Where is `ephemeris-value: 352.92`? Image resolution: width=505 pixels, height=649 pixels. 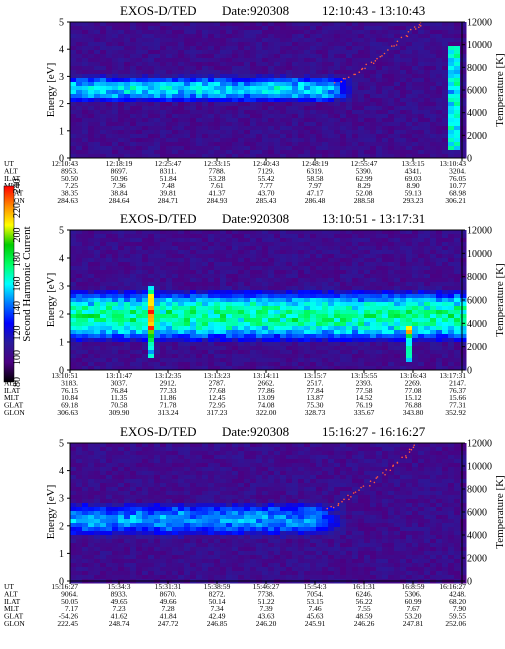
ephemeris-value: 352.92 is located at coordinates (455, 412).